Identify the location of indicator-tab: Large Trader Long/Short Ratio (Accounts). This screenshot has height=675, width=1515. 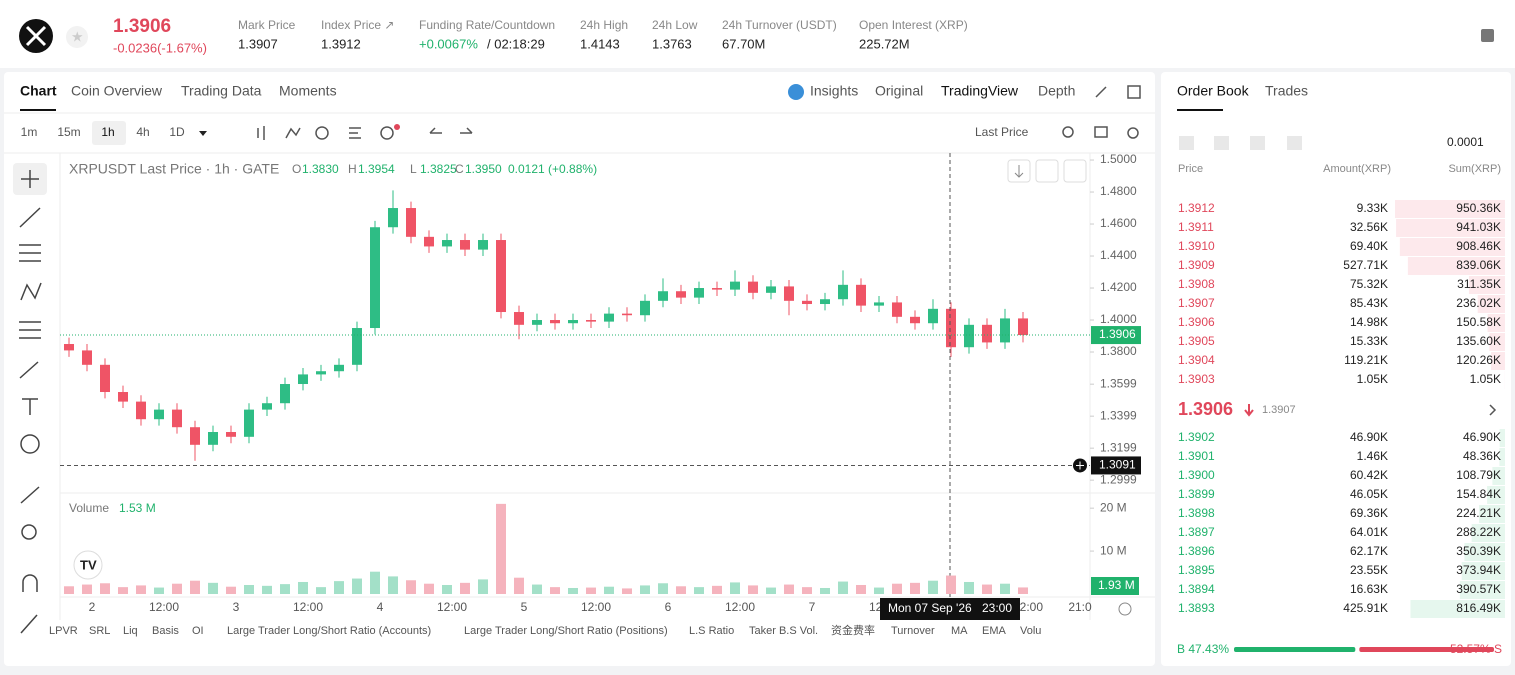
(329, 631).